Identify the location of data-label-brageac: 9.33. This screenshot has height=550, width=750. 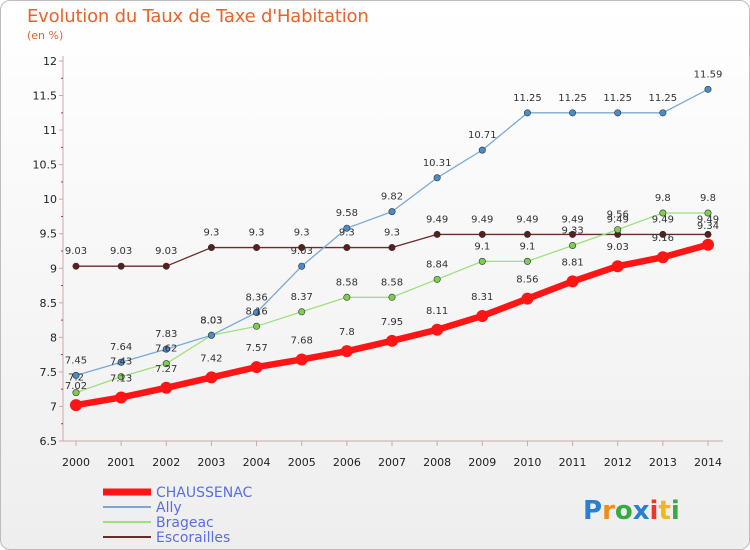
(572, 230).